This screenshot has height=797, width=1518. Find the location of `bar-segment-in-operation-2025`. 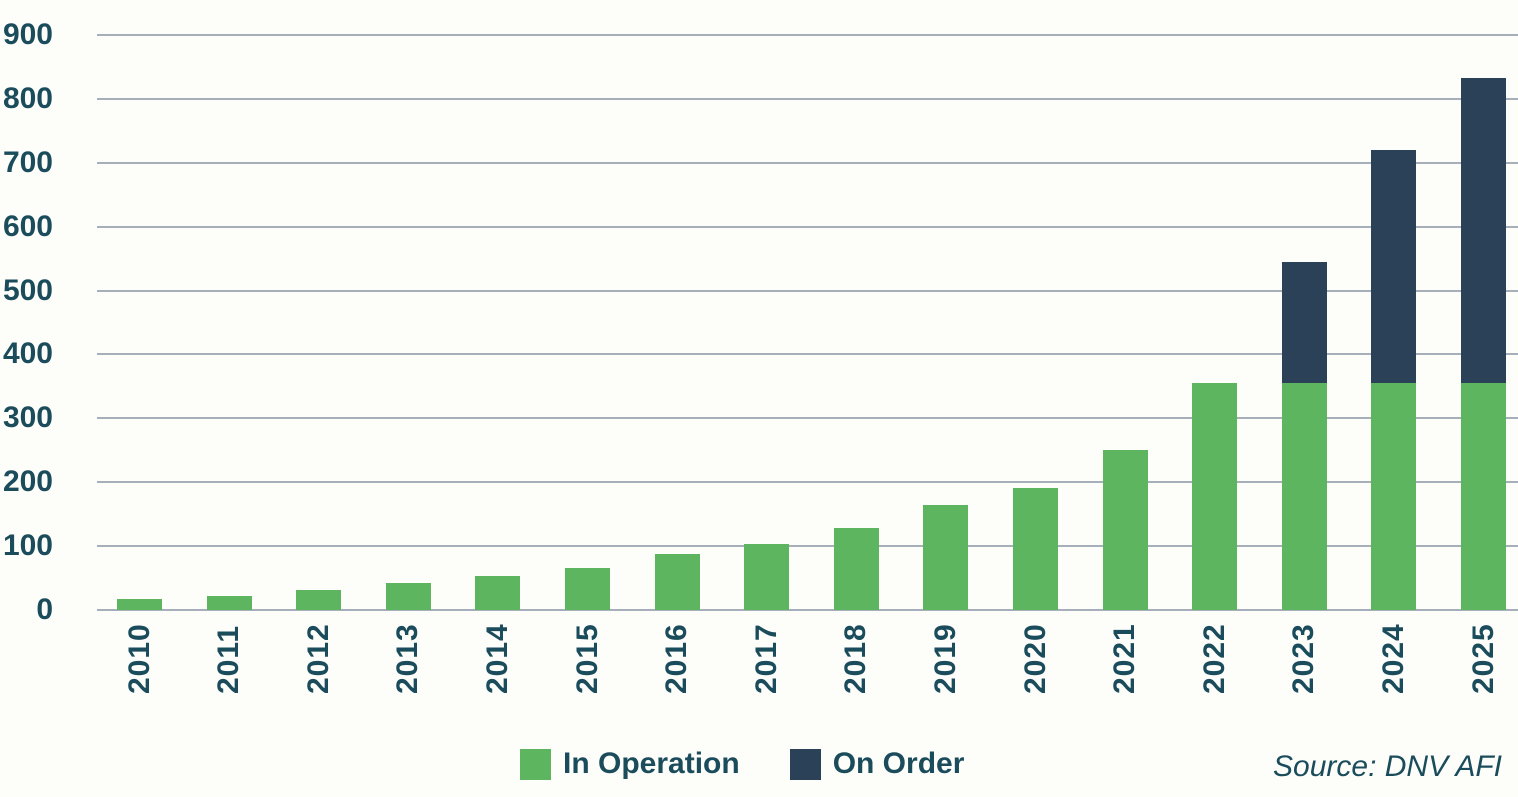

bar-segment-in-operation-2025 is located at coordinates (1483, 496).